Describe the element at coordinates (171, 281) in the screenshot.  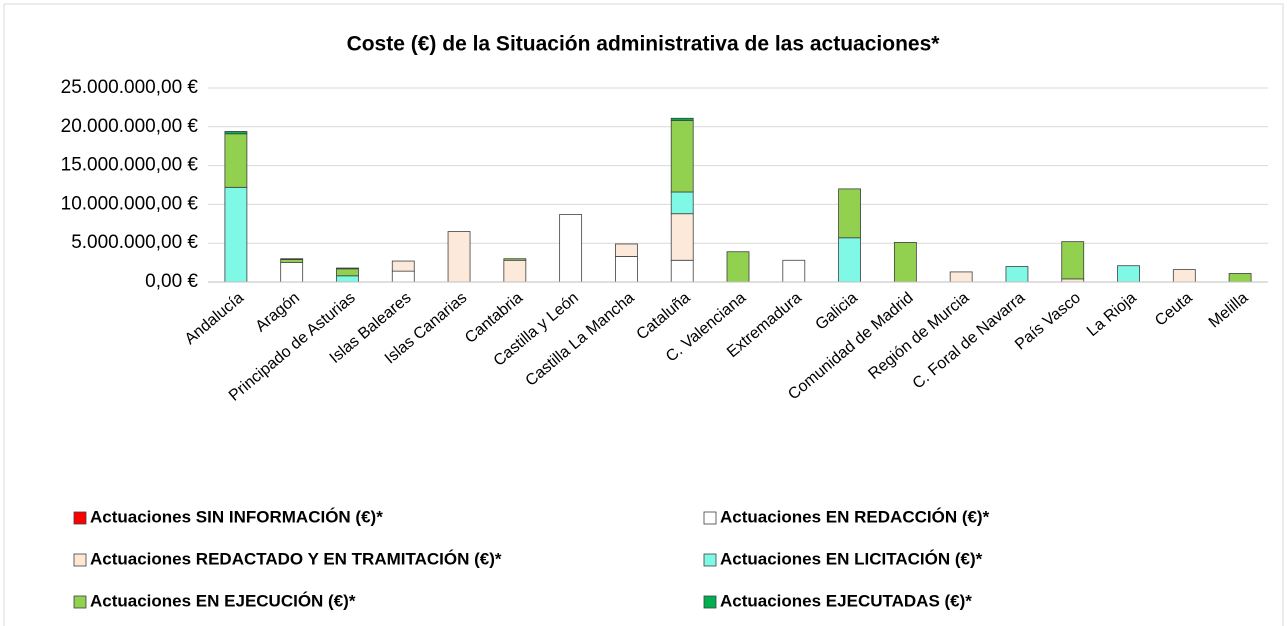
I see `y-tick-label: 0,00 €` at that location.